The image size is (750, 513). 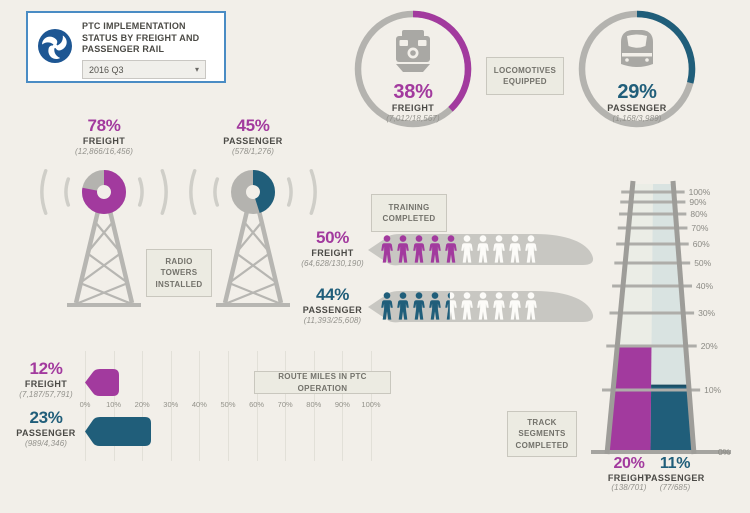 I want to click on ratio-value: (1,168/3,989), so click(x=637, y=118).